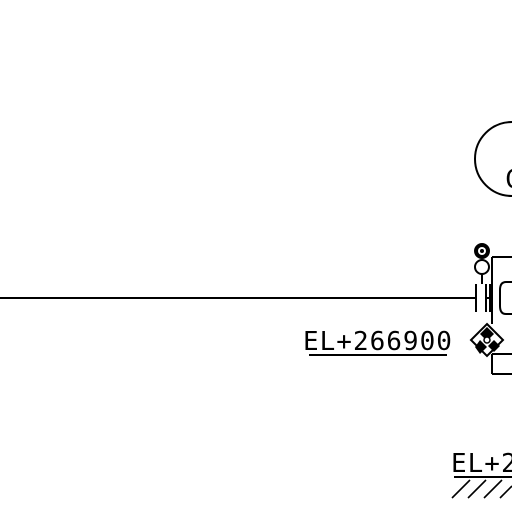 The height and width of the screenshot is (512, 512). Describe the element at coordinates (483, 298) in the screenshot. I see `flange-icon` at that location.